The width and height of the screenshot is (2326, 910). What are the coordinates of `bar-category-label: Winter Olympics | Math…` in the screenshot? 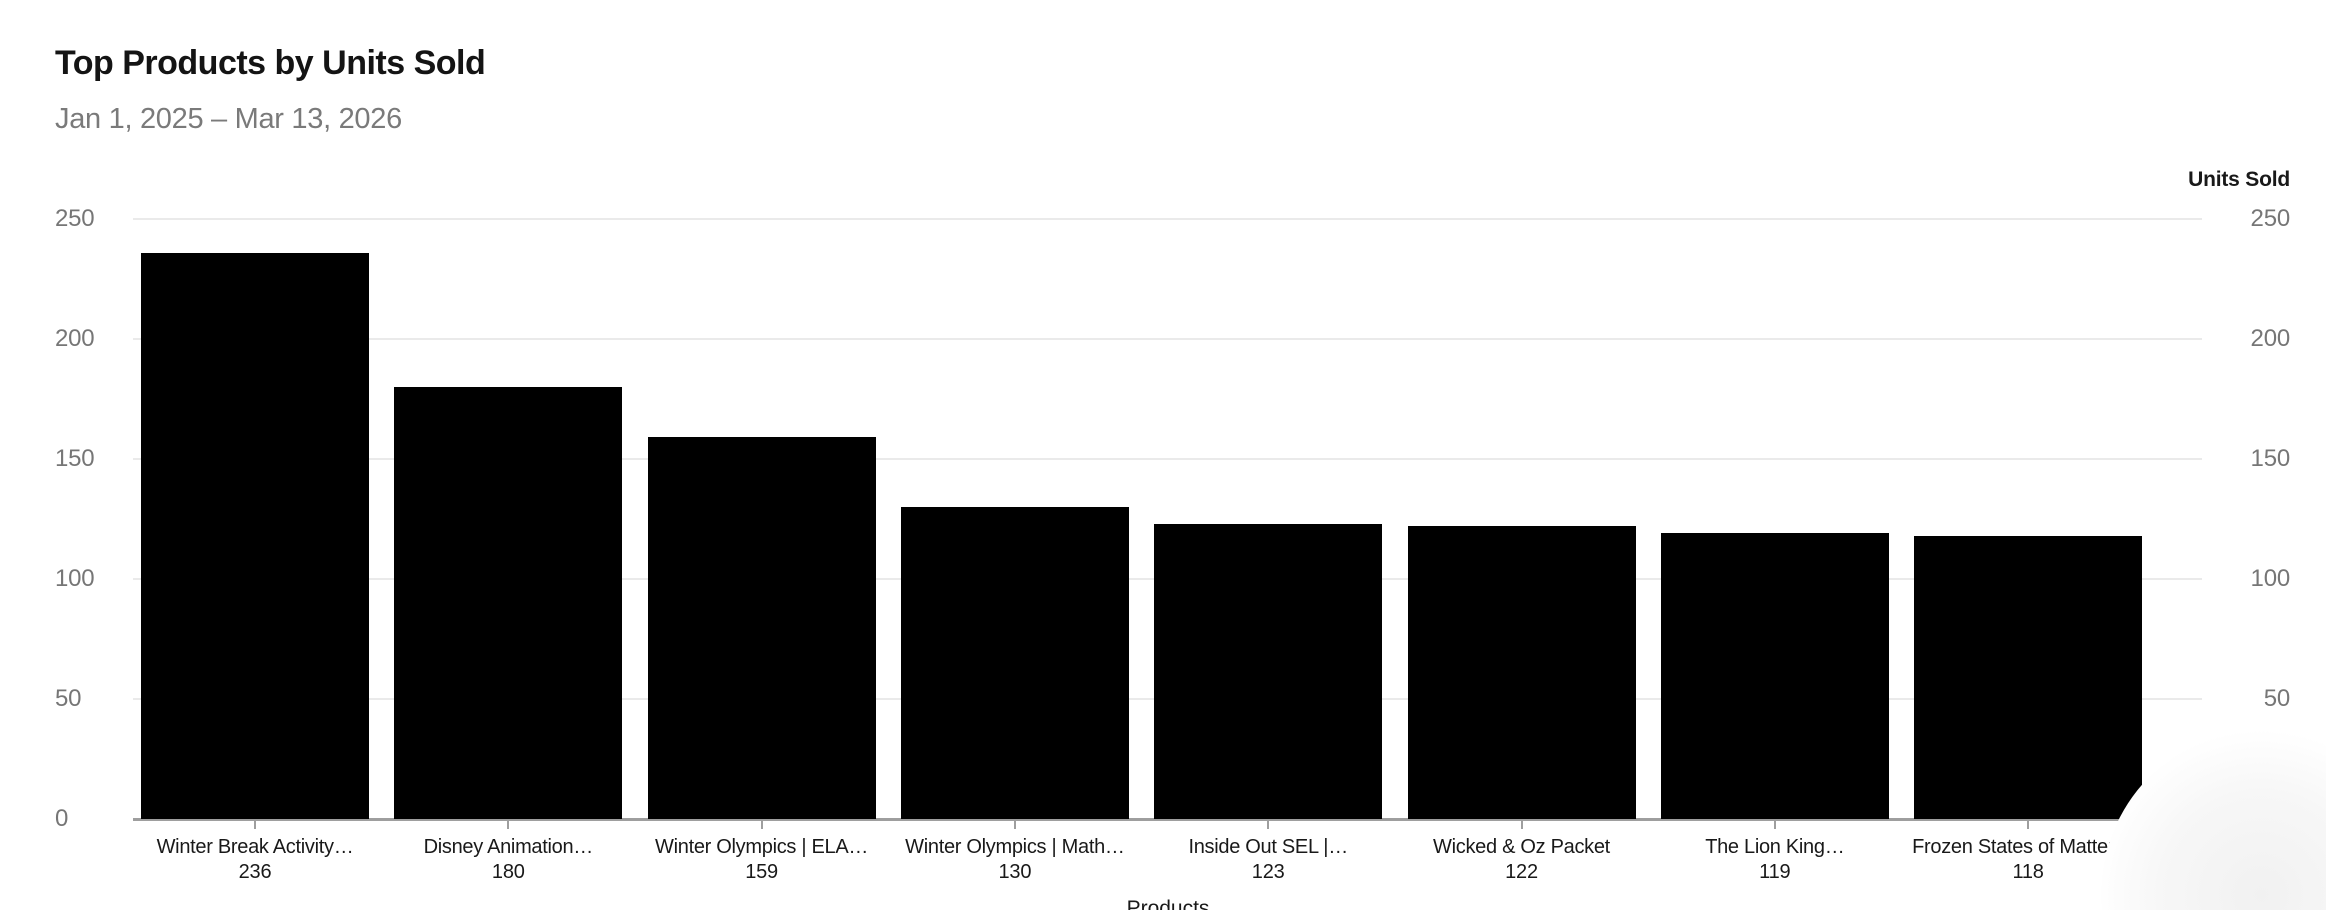 It's located at (1015, 847).